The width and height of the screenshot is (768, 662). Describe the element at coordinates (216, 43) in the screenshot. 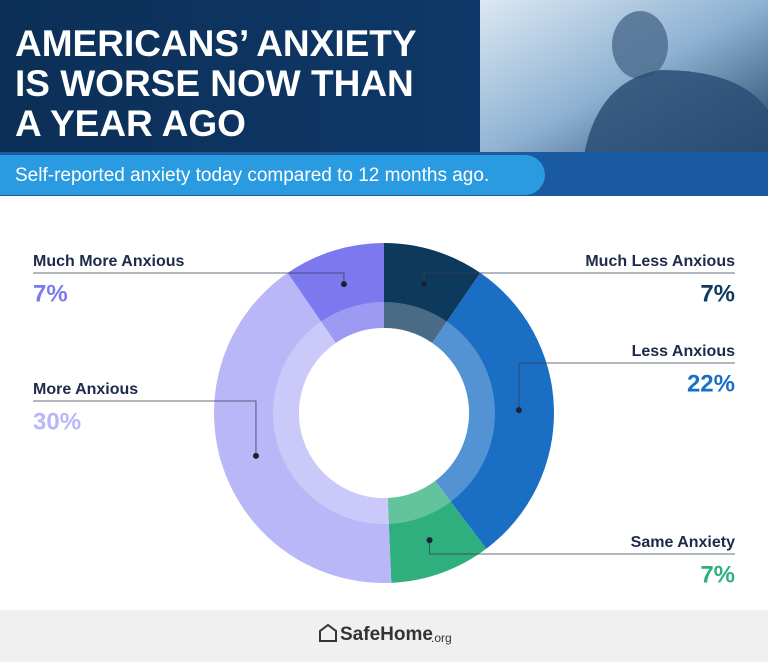

I see `title-line: AMERICANS’ ANXIETY` at that location.